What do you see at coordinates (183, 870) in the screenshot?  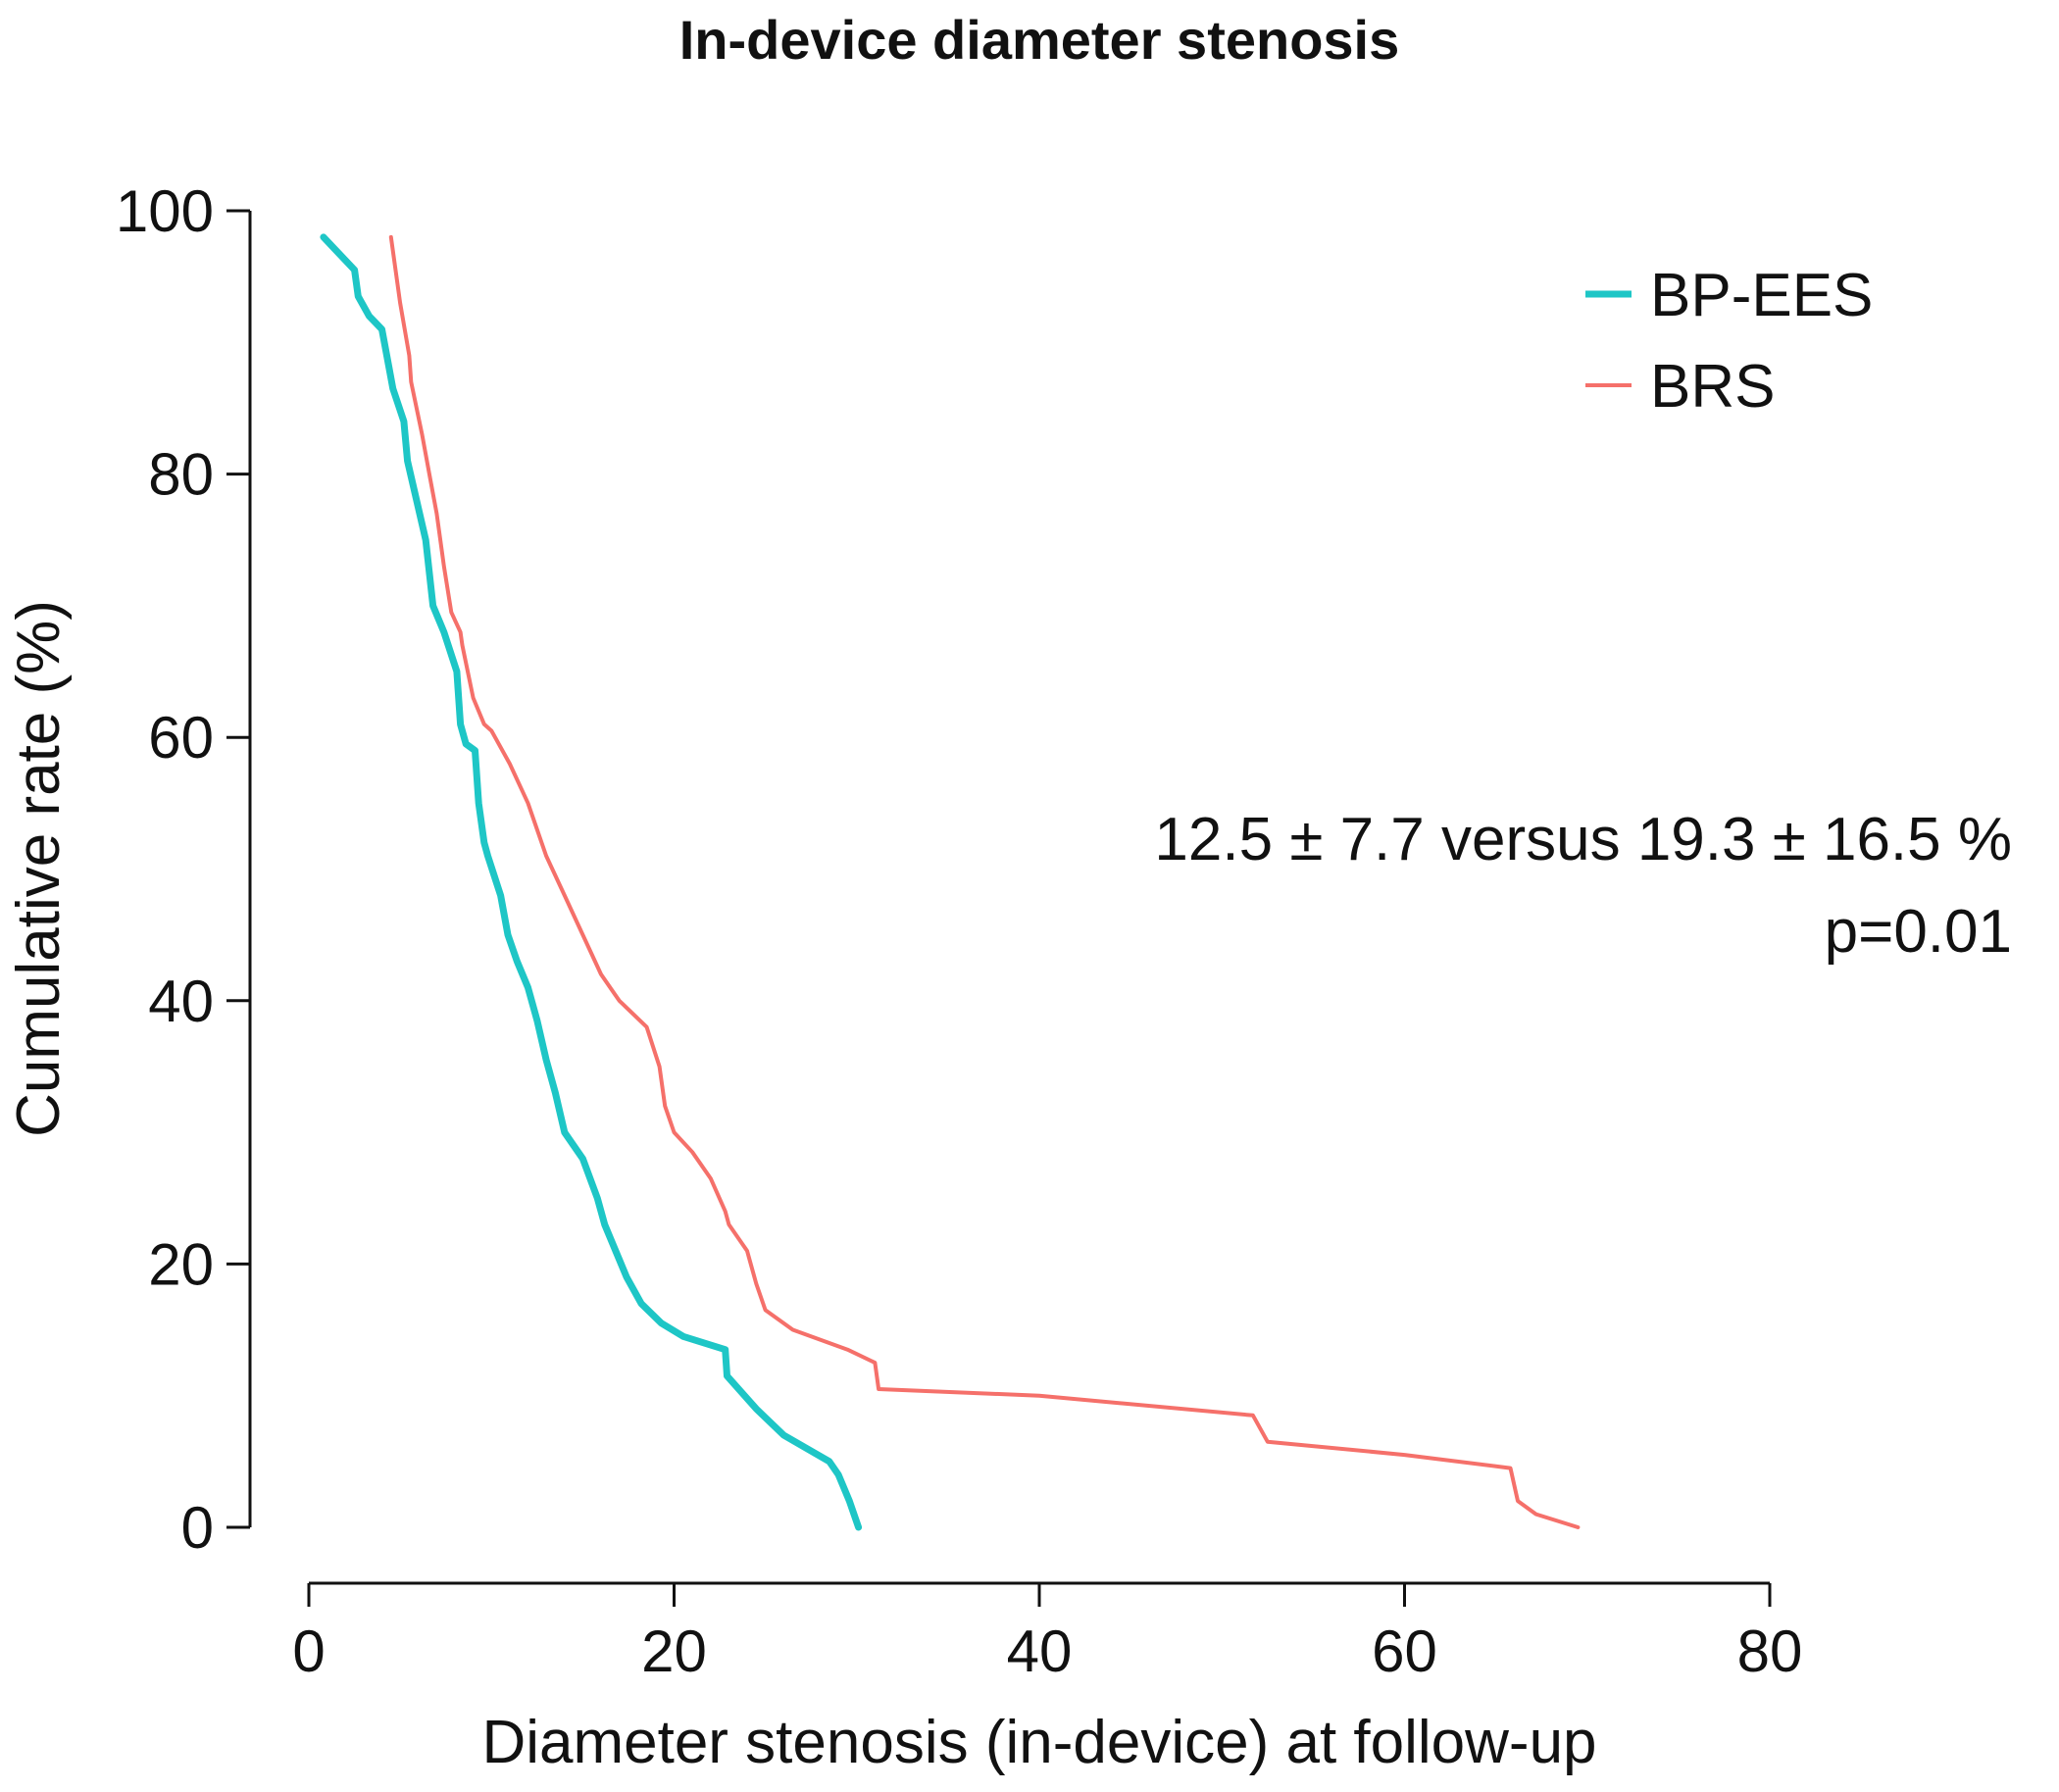 I see `y-ticks: 0 20 40 60 80 100` at bounding box center [183, 870].